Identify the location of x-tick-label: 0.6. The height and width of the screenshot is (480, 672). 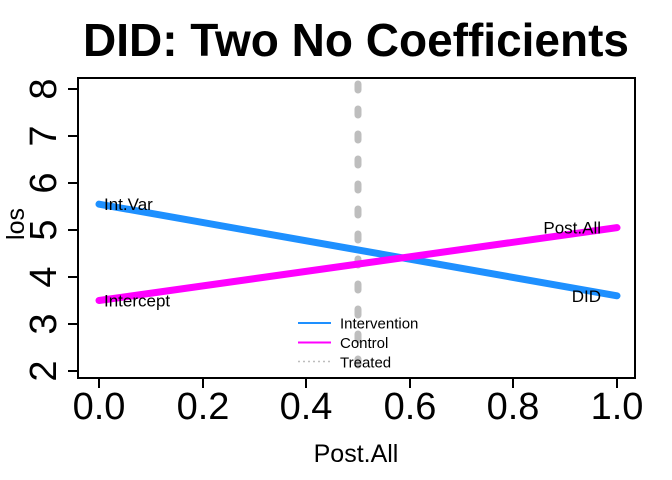
(410, 407).